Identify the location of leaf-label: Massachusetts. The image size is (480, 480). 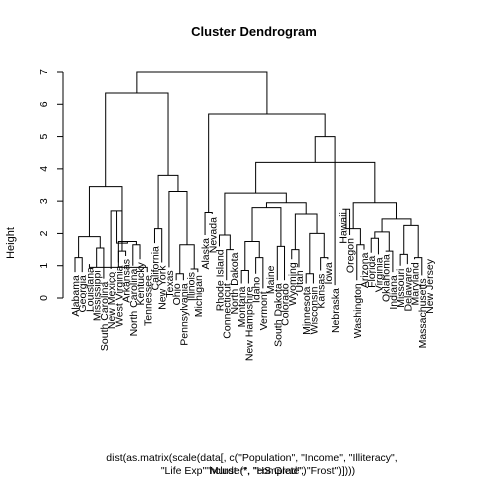
(423, 313).